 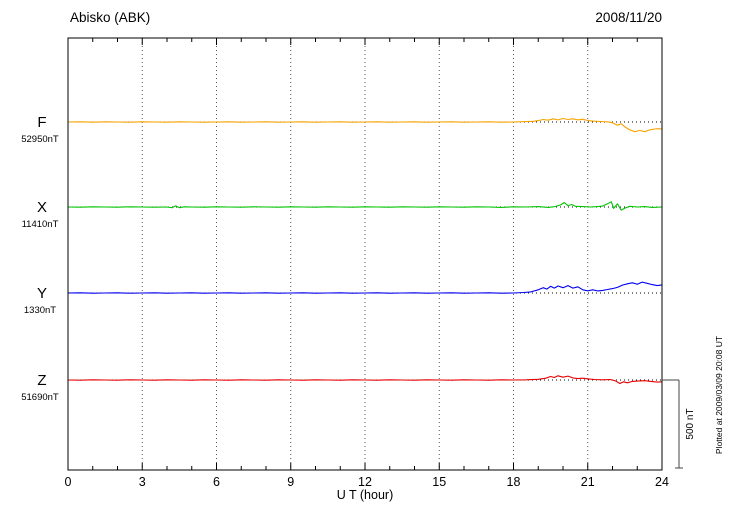 I want to click on trace-Z, so click(x=365, y=380).